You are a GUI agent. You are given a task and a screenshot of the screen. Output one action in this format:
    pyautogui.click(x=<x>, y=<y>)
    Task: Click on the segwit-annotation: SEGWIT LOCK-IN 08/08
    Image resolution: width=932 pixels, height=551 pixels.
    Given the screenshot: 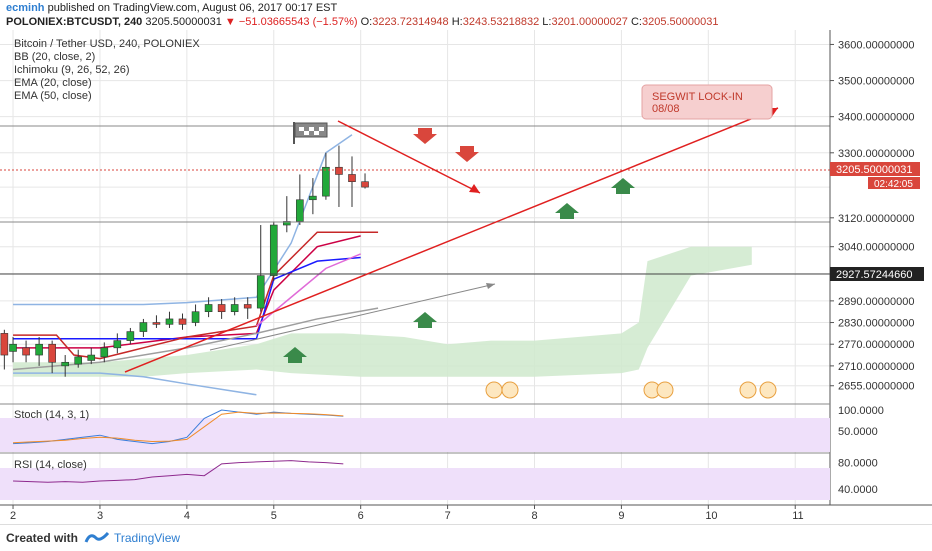 What is the action you would take?
    pyautogui.click(x=707, y=102)
    